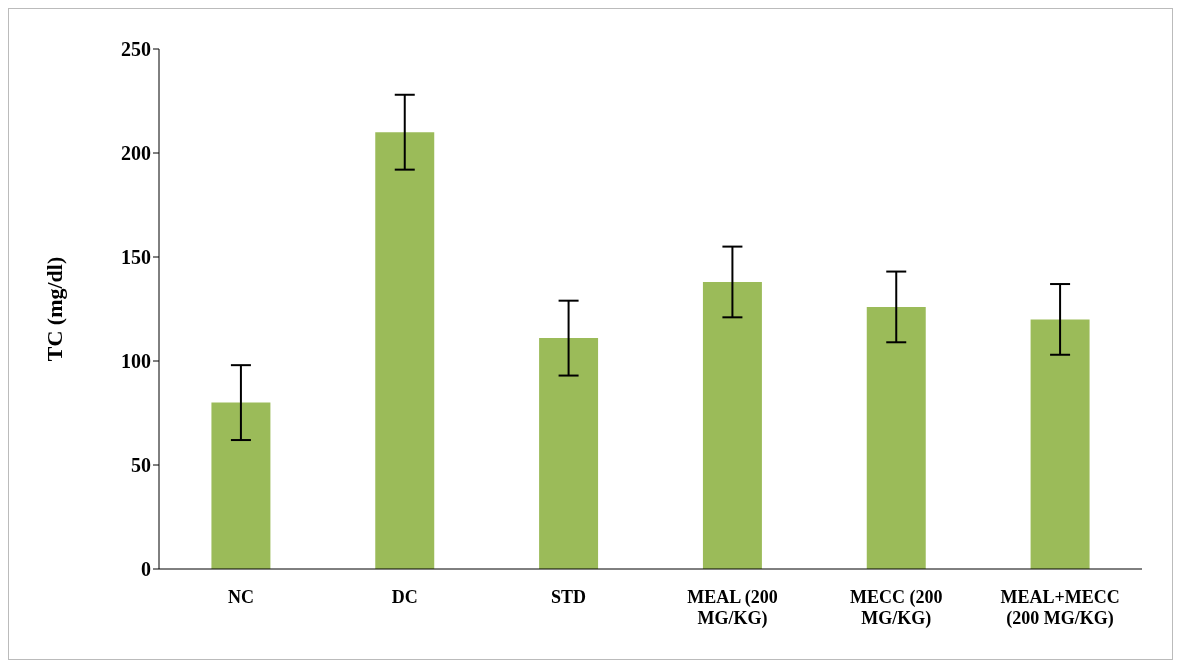  I want to click on x-tick-label: NC, so click(240, 597).